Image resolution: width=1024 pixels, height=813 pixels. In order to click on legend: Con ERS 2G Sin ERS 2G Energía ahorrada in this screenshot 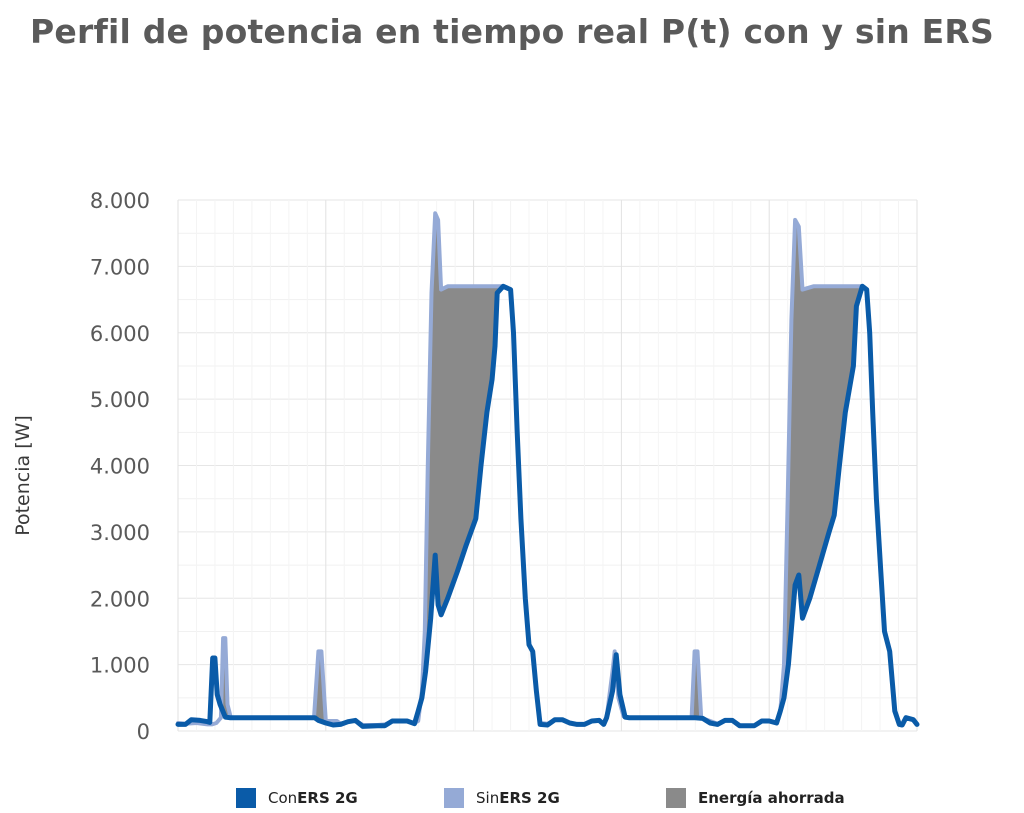, I will do `click(512, 800)`.